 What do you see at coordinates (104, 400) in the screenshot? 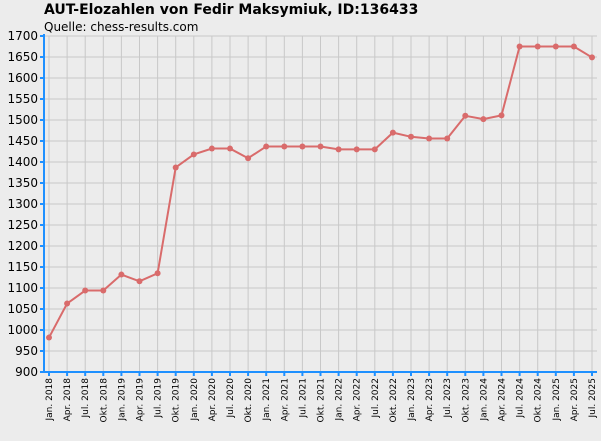
I see `x-tick-label: Okt. 2018` at bounding box center [104, 400].